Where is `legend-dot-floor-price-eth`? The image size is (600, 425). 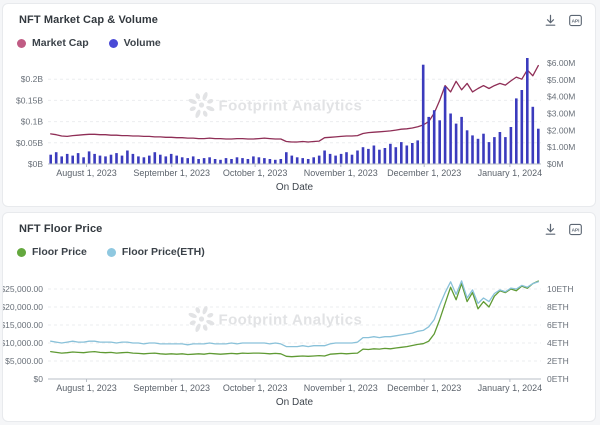 legend-dot-floor-price-eth is located at coordinates (111, 252).